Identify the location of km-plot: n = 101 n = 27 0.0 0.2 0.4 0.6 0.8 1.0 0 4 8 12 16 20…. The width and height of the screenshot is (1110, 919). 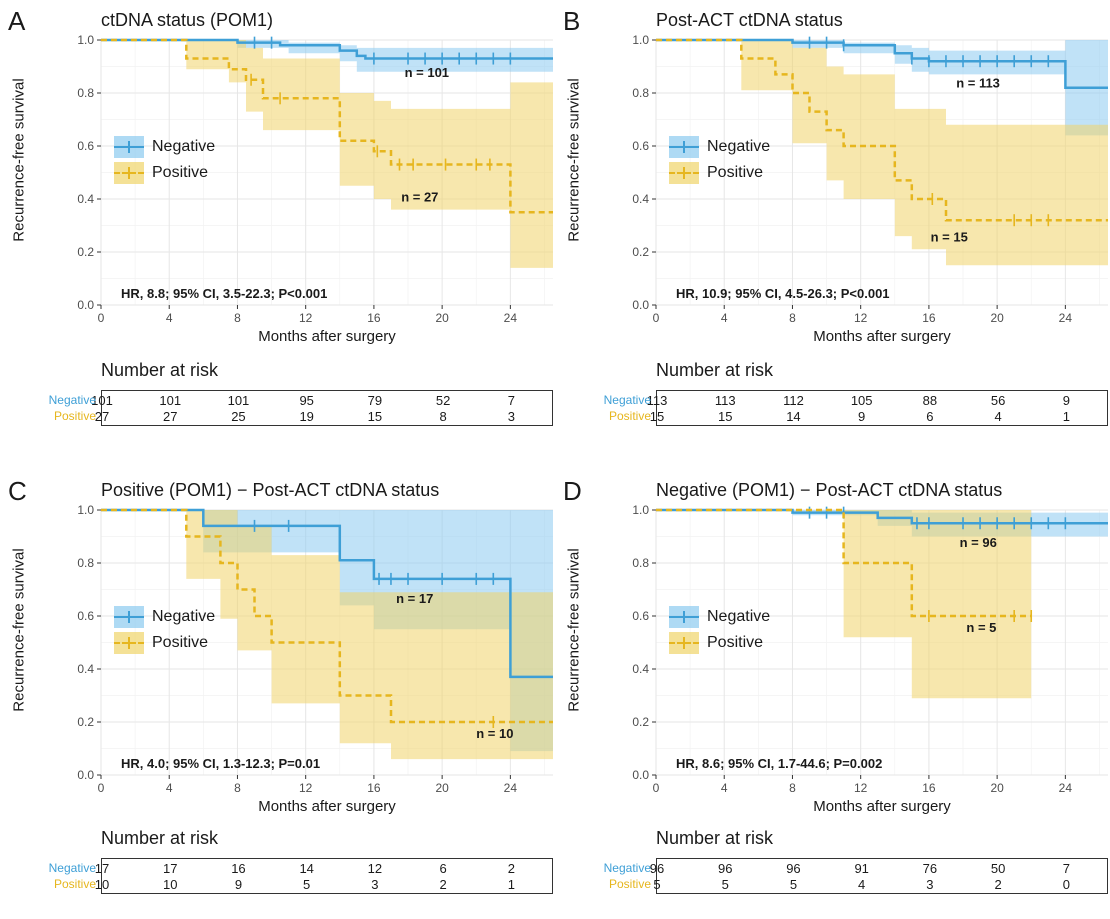
(315, 179).